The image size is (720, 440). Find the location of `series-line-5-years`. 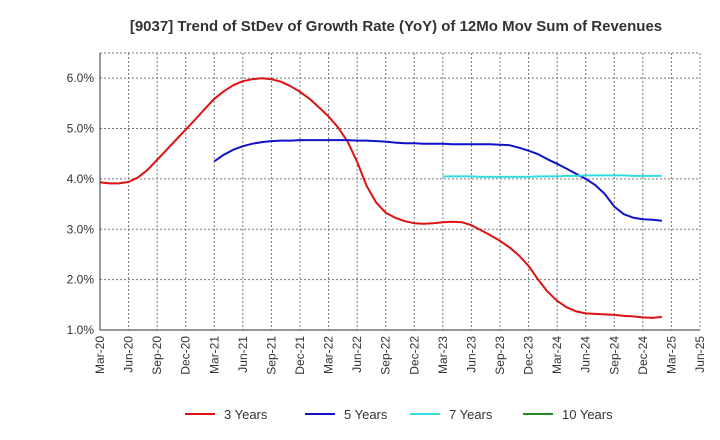

series-line-5-years is located at coordinates (438, 180).